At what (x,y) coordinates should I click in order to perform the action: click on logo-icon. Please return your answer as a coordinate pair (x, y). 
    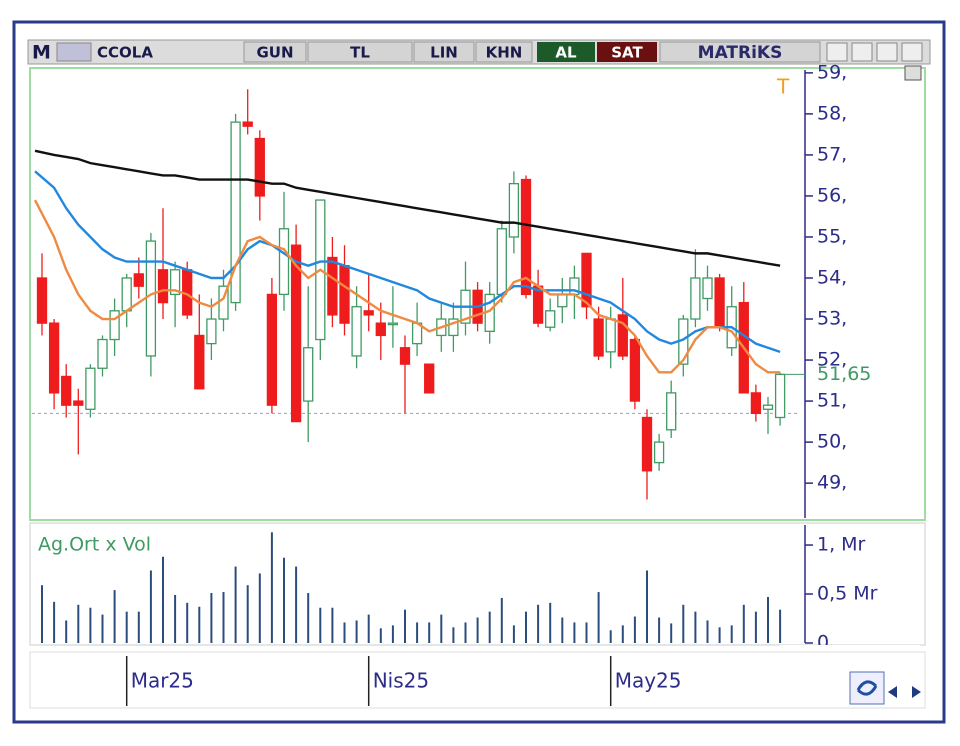
    Looking at the image, I should click on (74, 52).